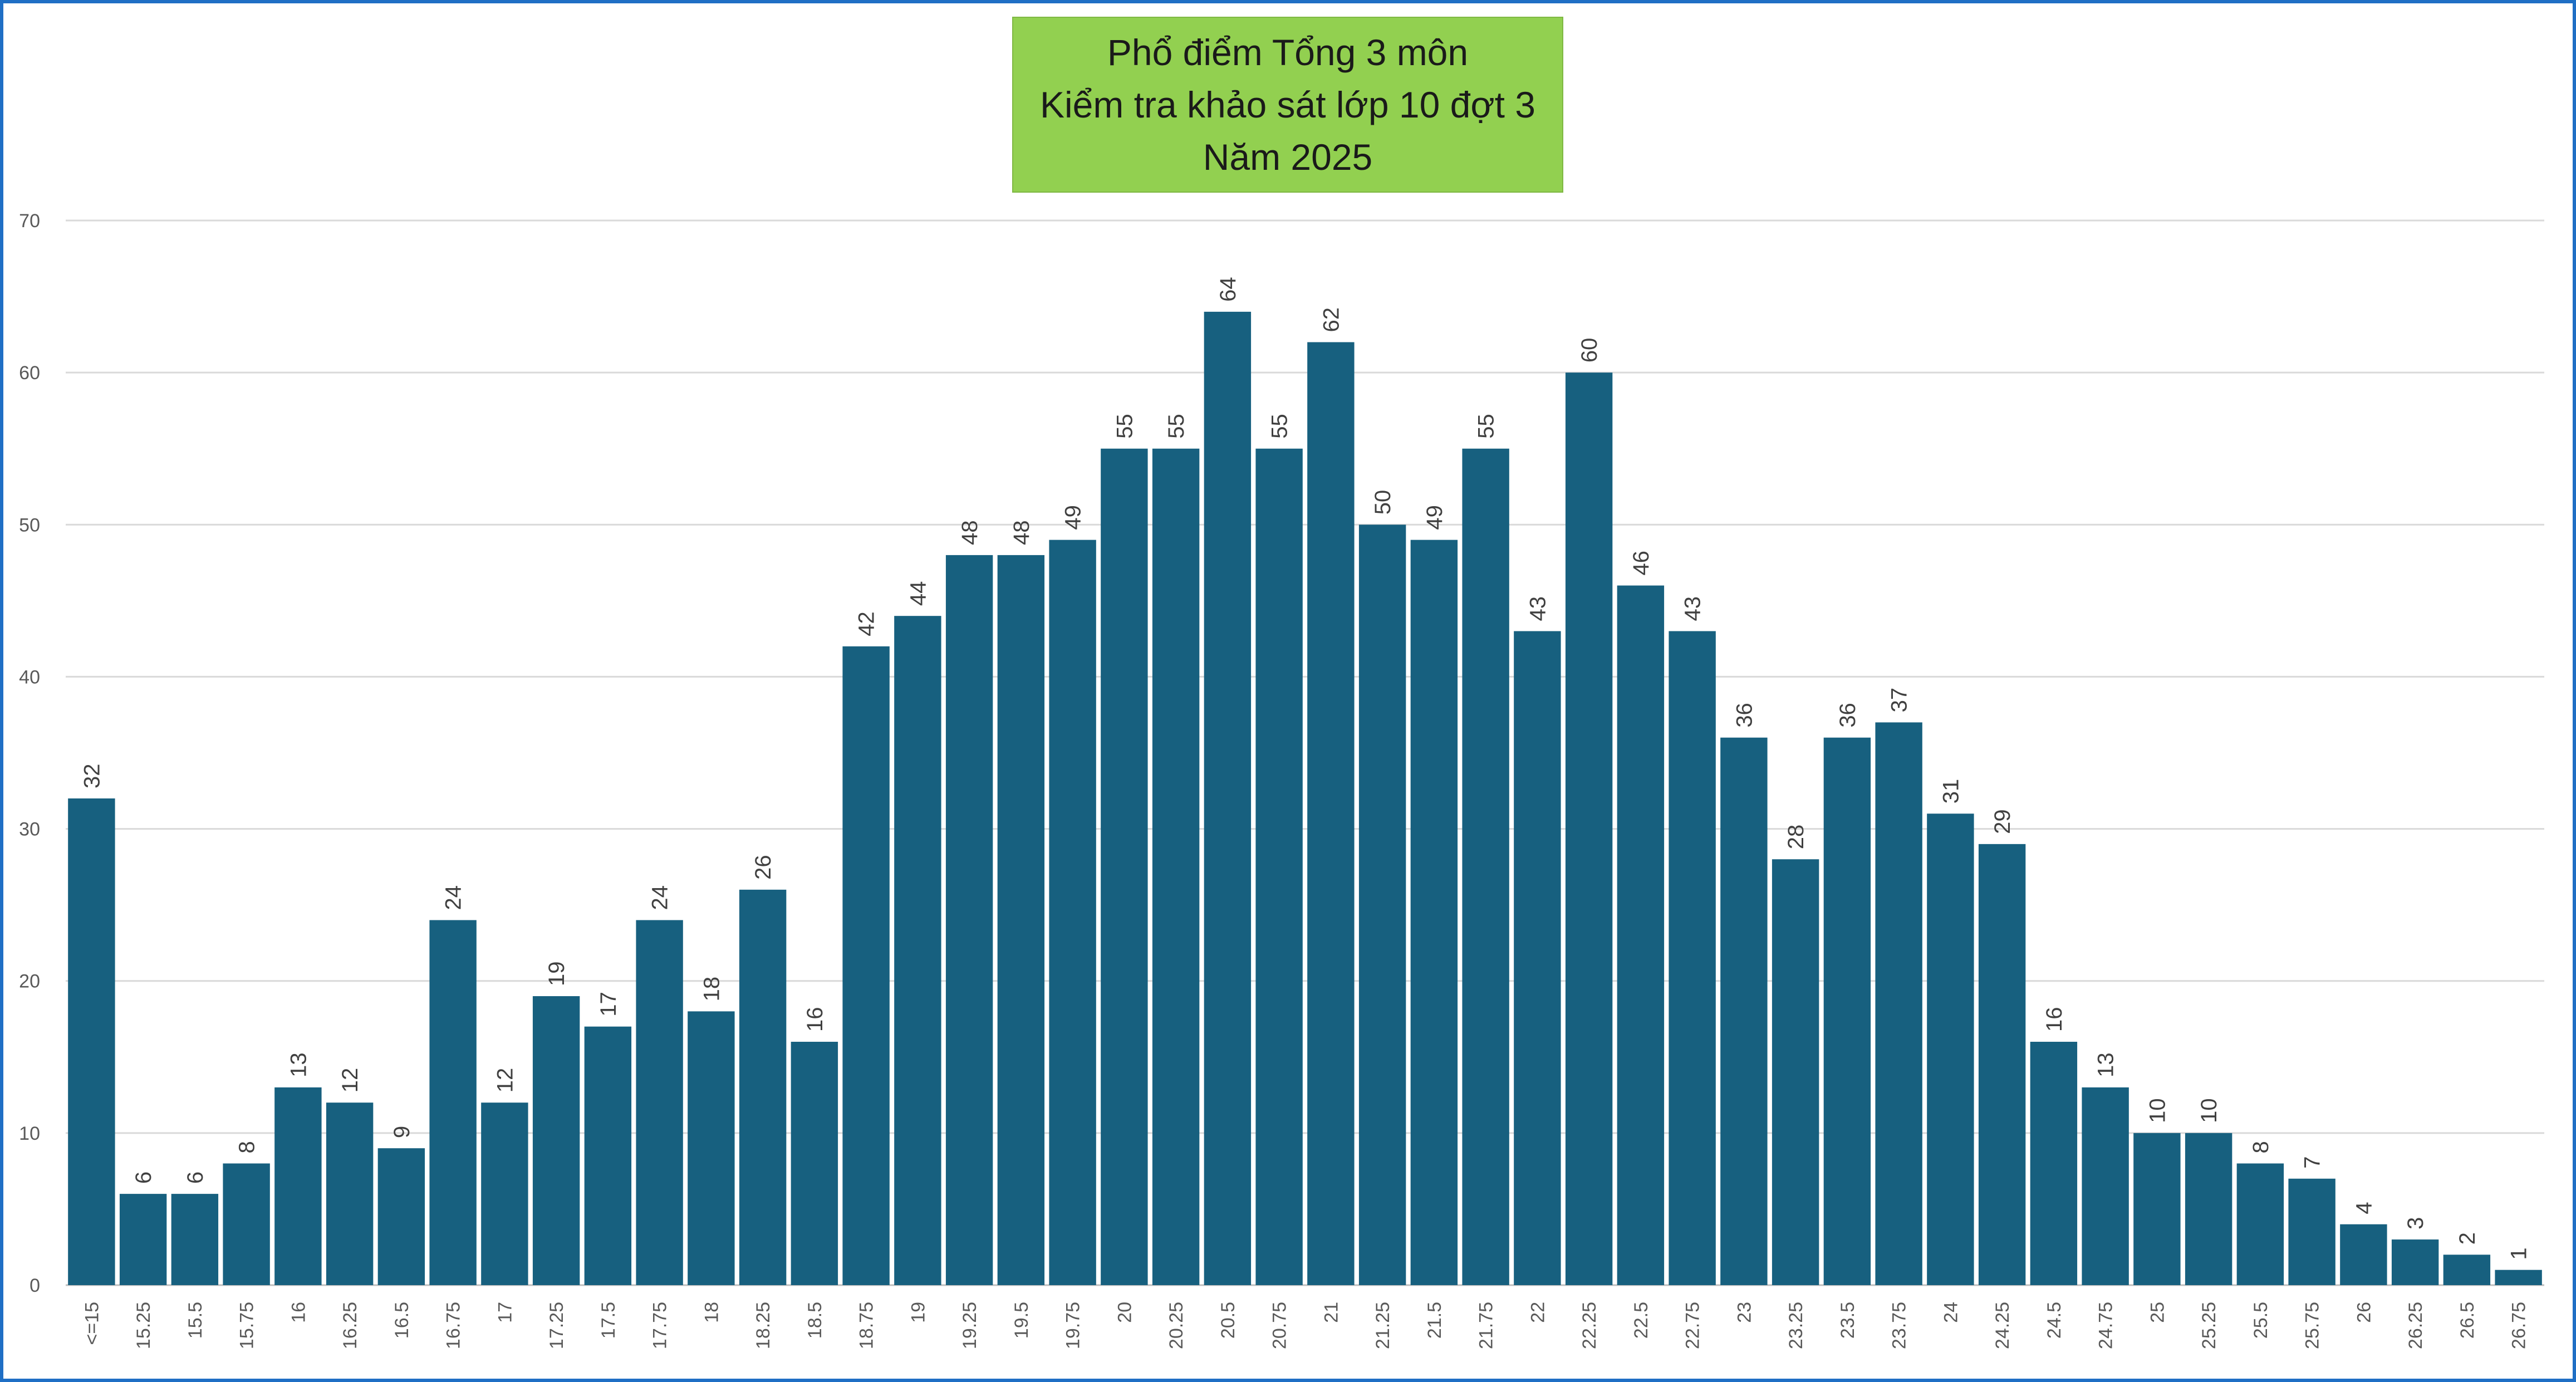 This screenshot has height=1382, width=2576. I want to click on data-label: 37, so click(1899, 700).